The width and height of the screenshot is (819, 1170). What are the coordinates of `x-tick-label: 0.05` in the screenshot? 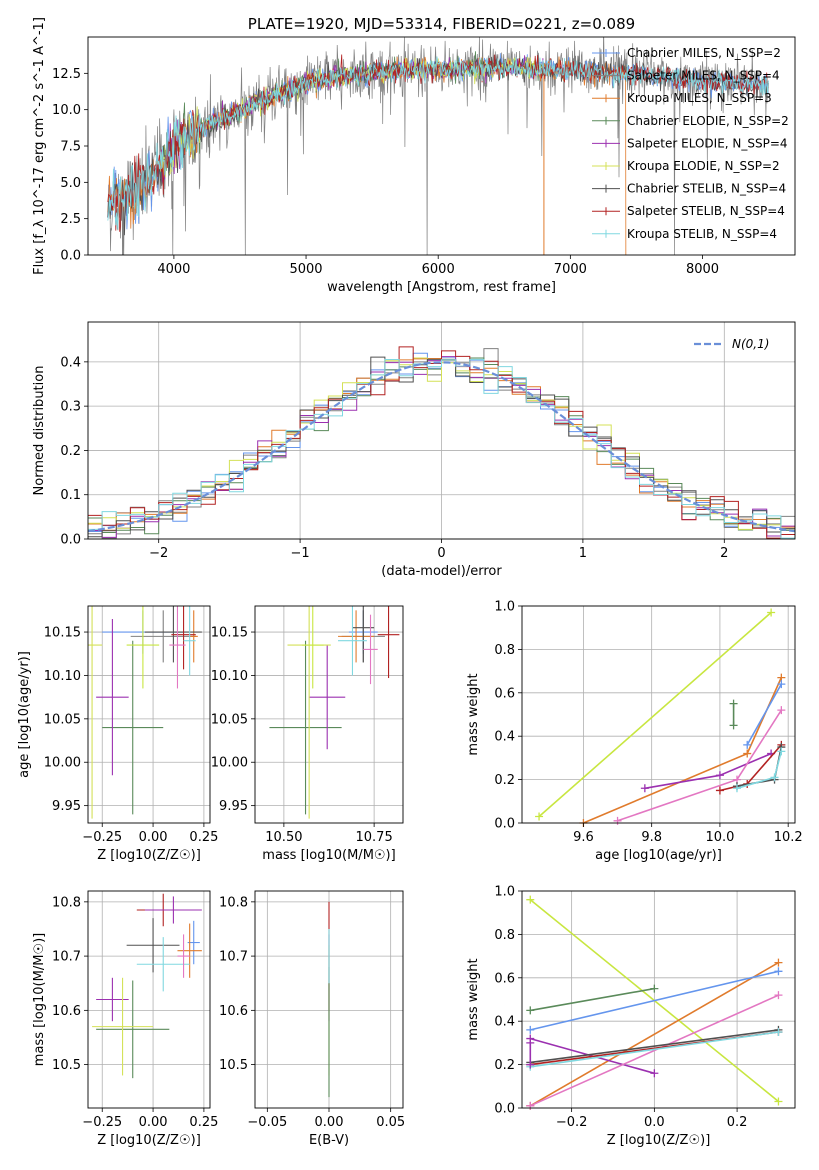 It's located at (390, 1122).